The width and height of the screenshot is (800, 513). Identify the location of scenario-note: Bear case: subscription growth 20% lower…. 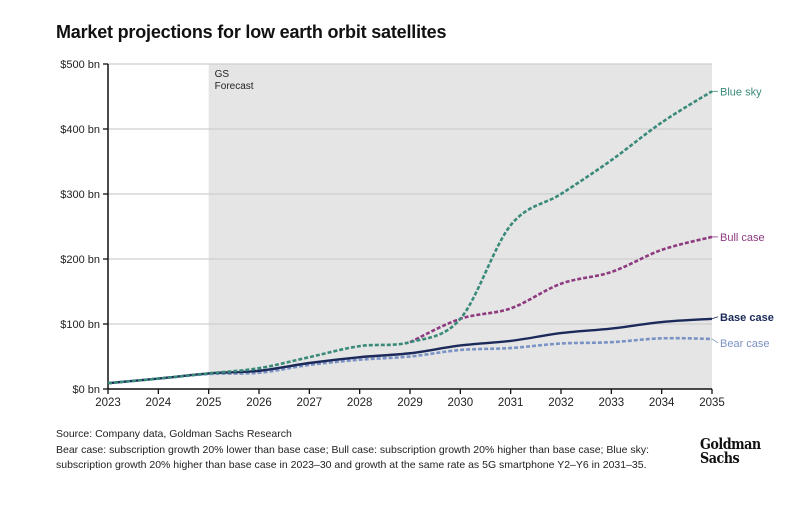
(352, 457).